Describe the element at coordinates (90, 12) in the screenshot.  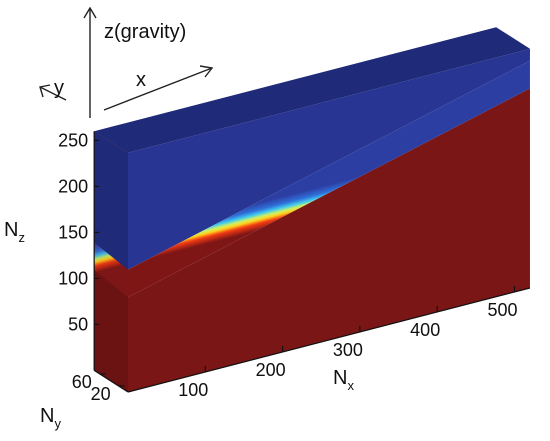
I see `z-gravity-arrow-head` at that location.